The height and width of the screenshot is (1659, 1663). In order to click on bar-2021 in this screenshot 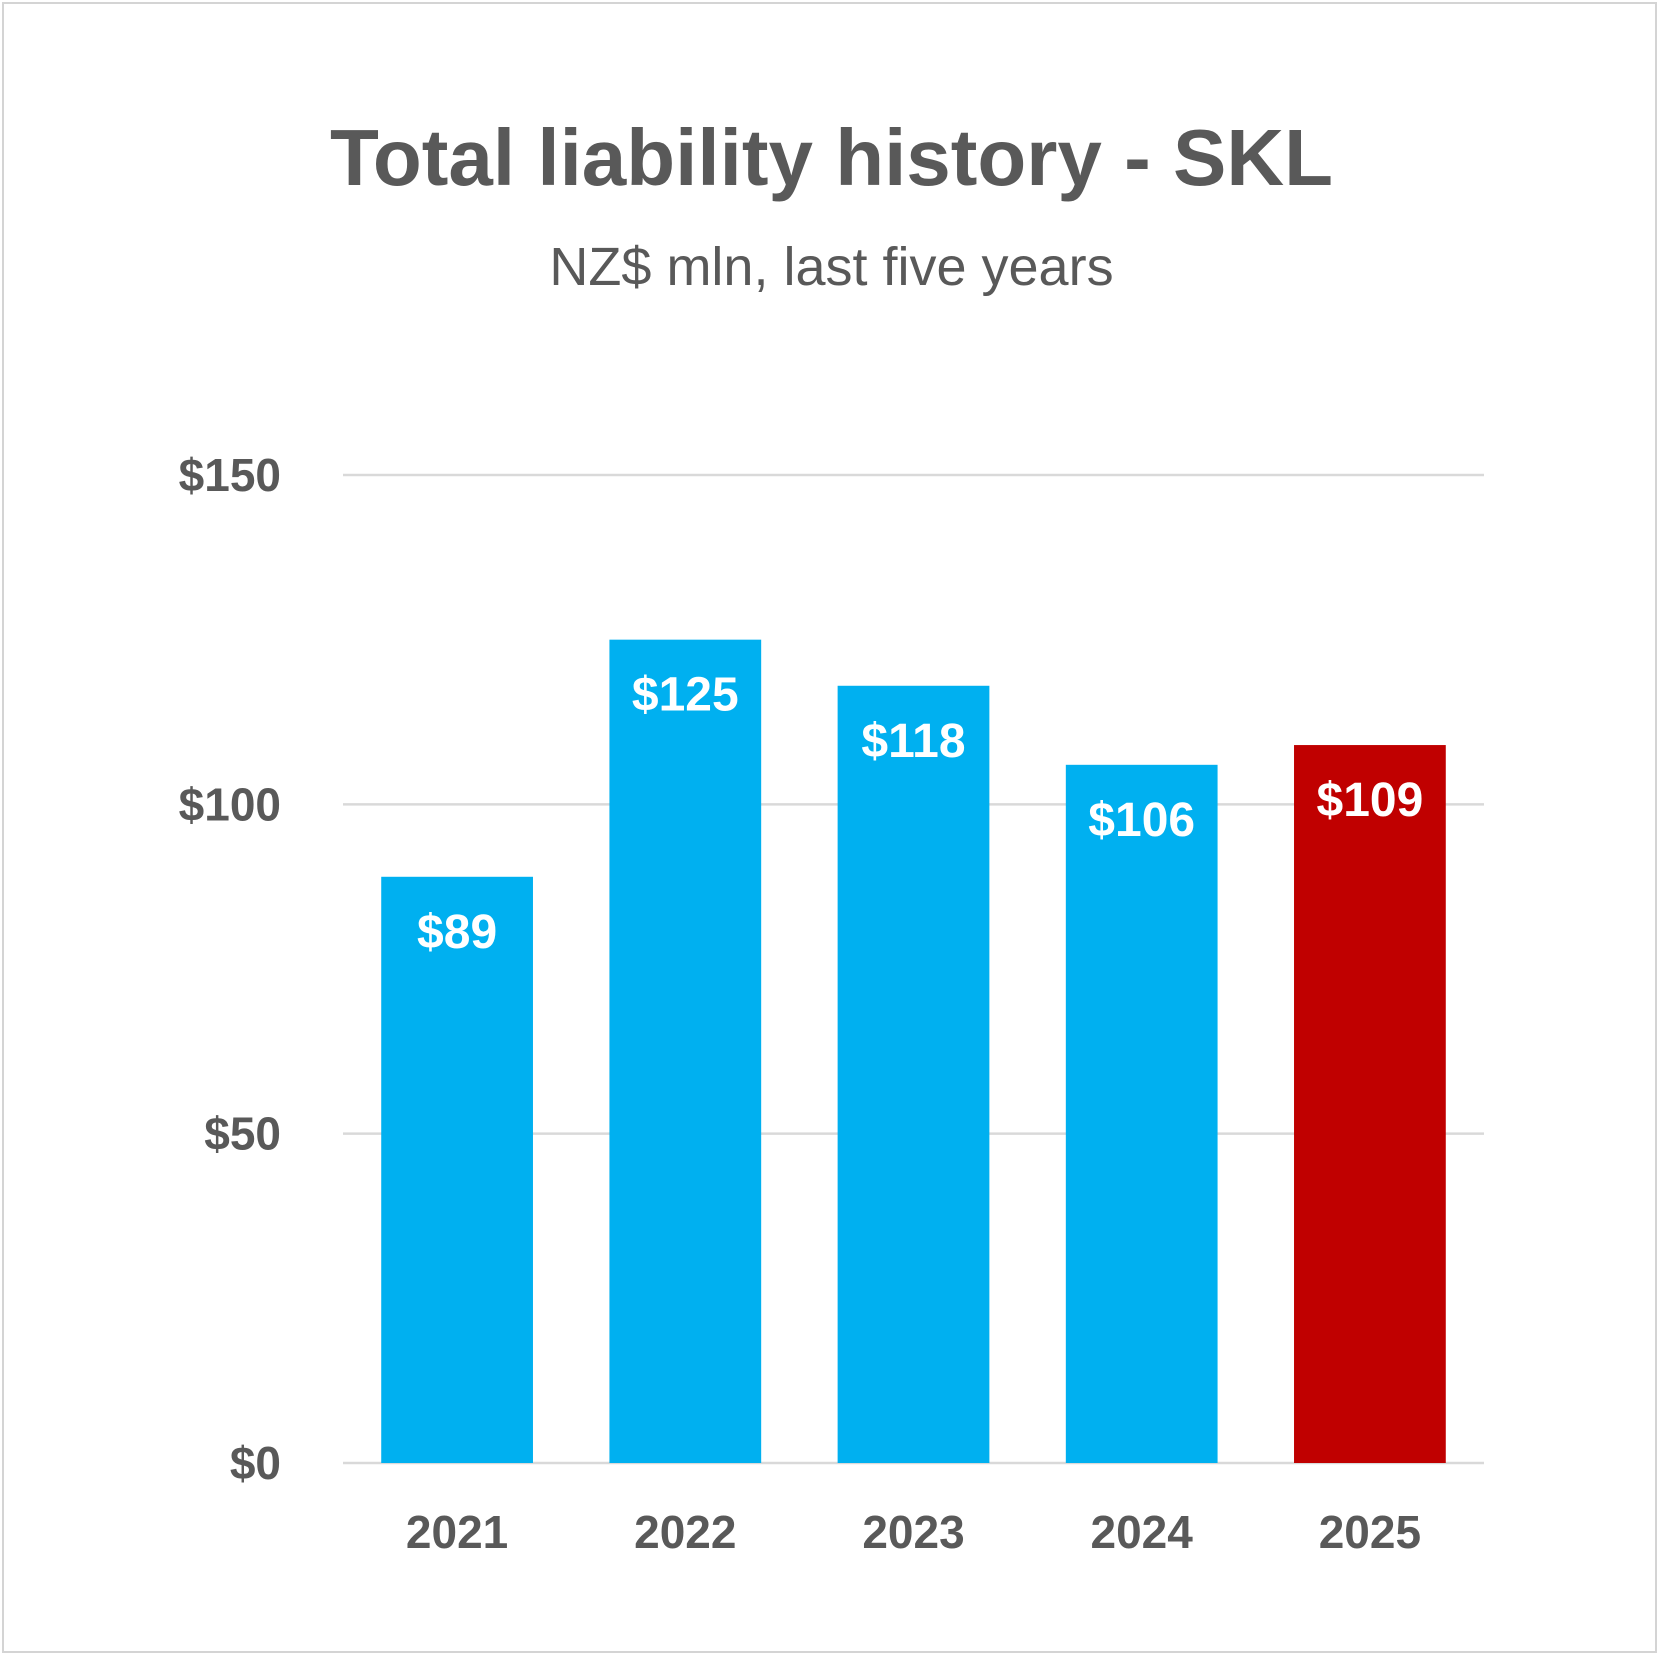, I will do `click(457, 1169)`.